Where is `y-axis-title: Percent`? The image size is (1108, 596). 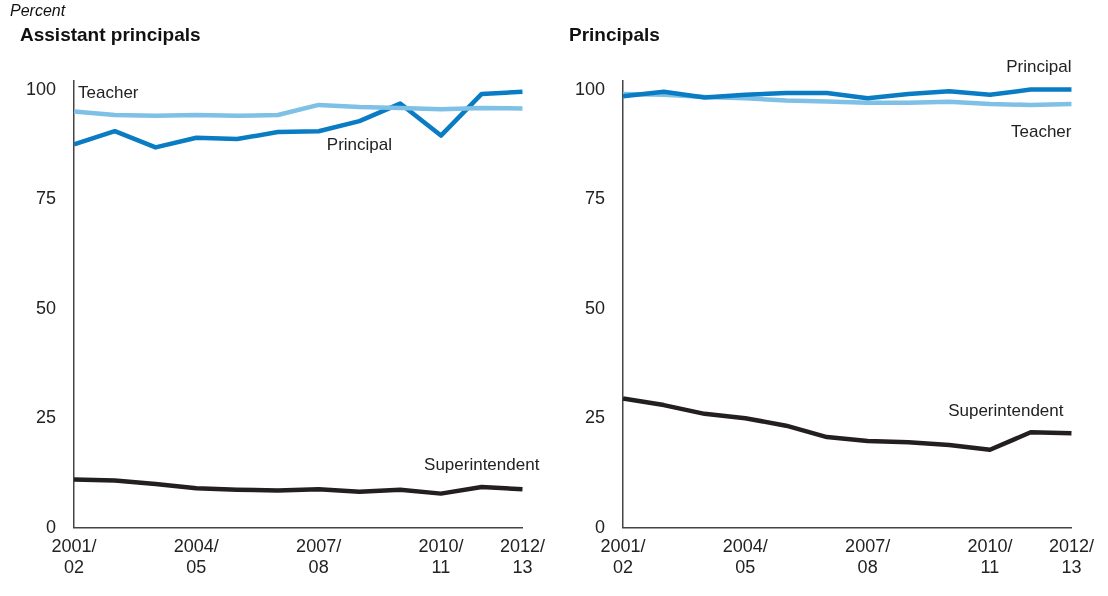
y-axis-title: Percent is located at coordinates (38, 10).